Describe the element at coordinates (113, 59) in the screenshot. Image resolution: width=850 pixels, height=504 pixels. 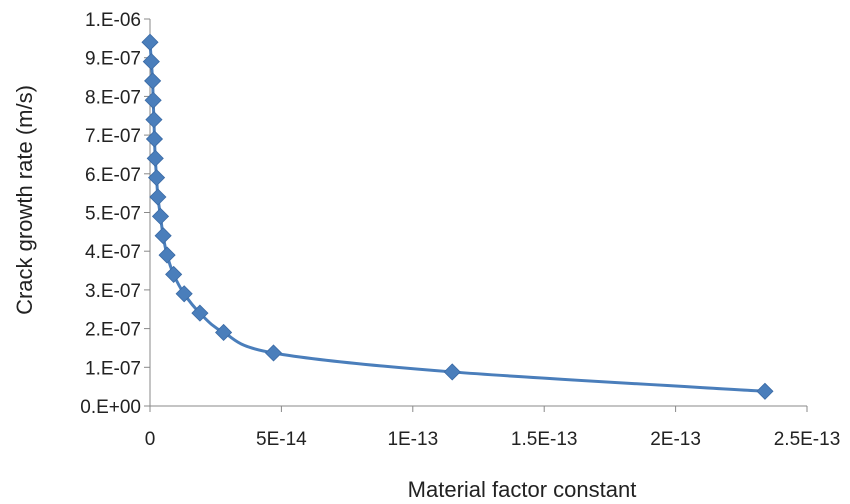
I see `y-tick-label: 9.E-07` at that location.